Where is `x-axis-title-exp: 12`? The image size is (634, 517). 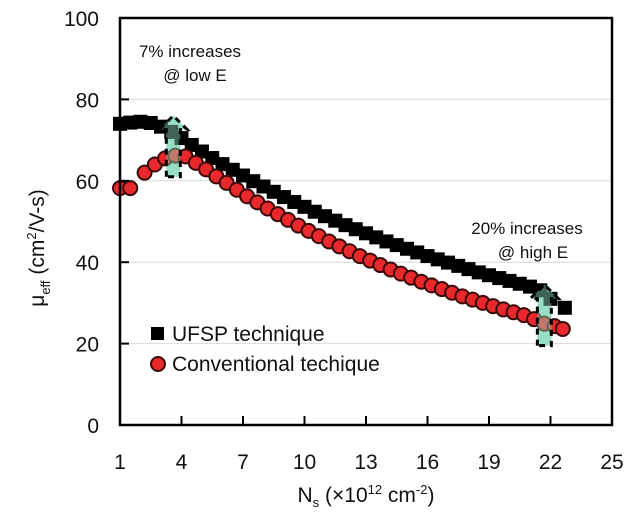 x-axis-title-exp: 12 is located at coordinates (375, 489).